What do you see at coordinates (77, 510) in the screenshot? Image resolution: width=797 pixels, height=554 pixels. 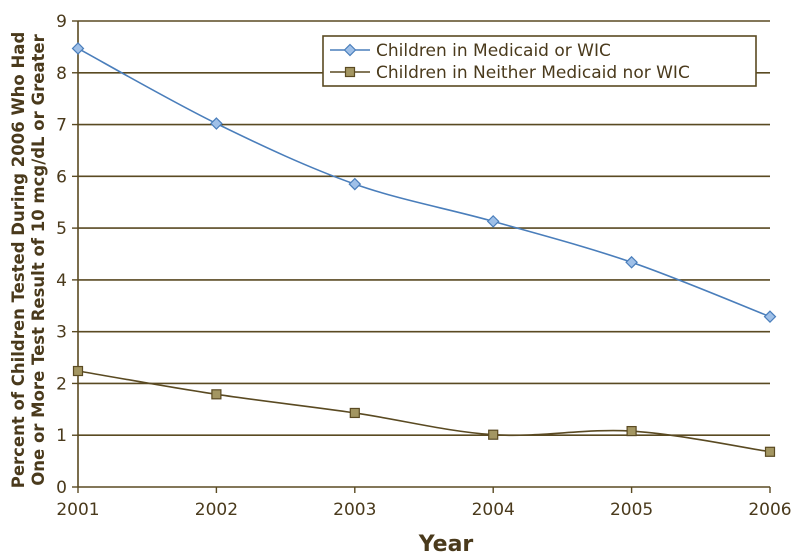 I see `x-tick-label: 2001` at bounding box center [77, 510].